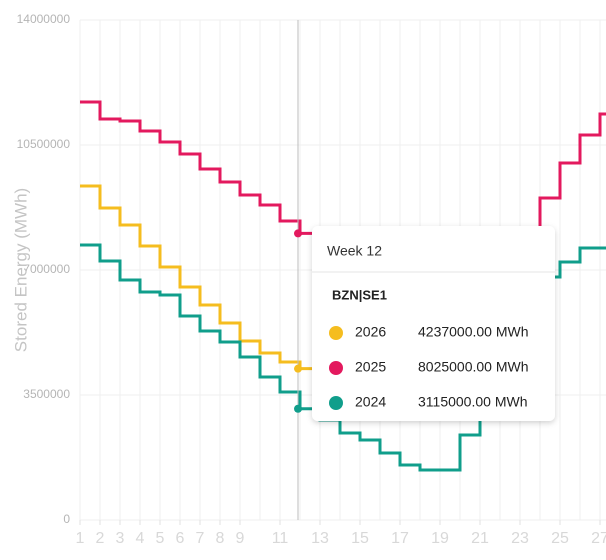 The image size is (606, 560). I want to click on x-tick-label: 5, so click(160, 538).